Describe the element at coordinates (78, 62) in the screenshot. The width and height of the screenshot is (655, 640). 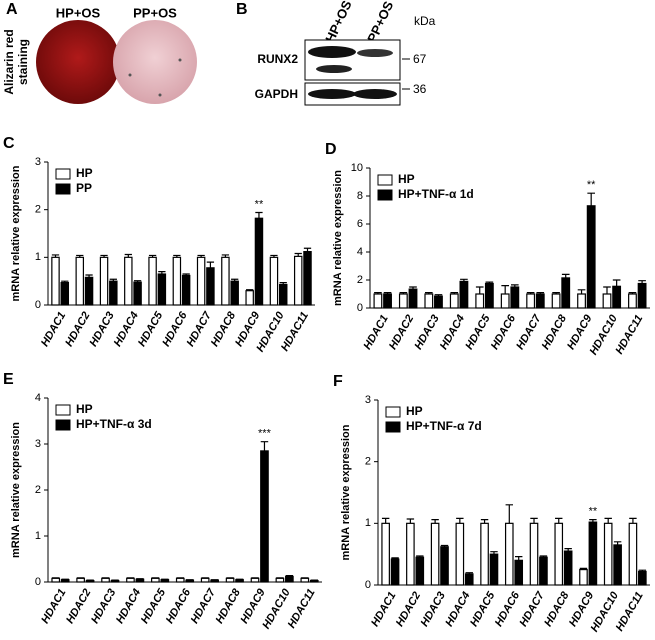
I see `stain-well` at that location.